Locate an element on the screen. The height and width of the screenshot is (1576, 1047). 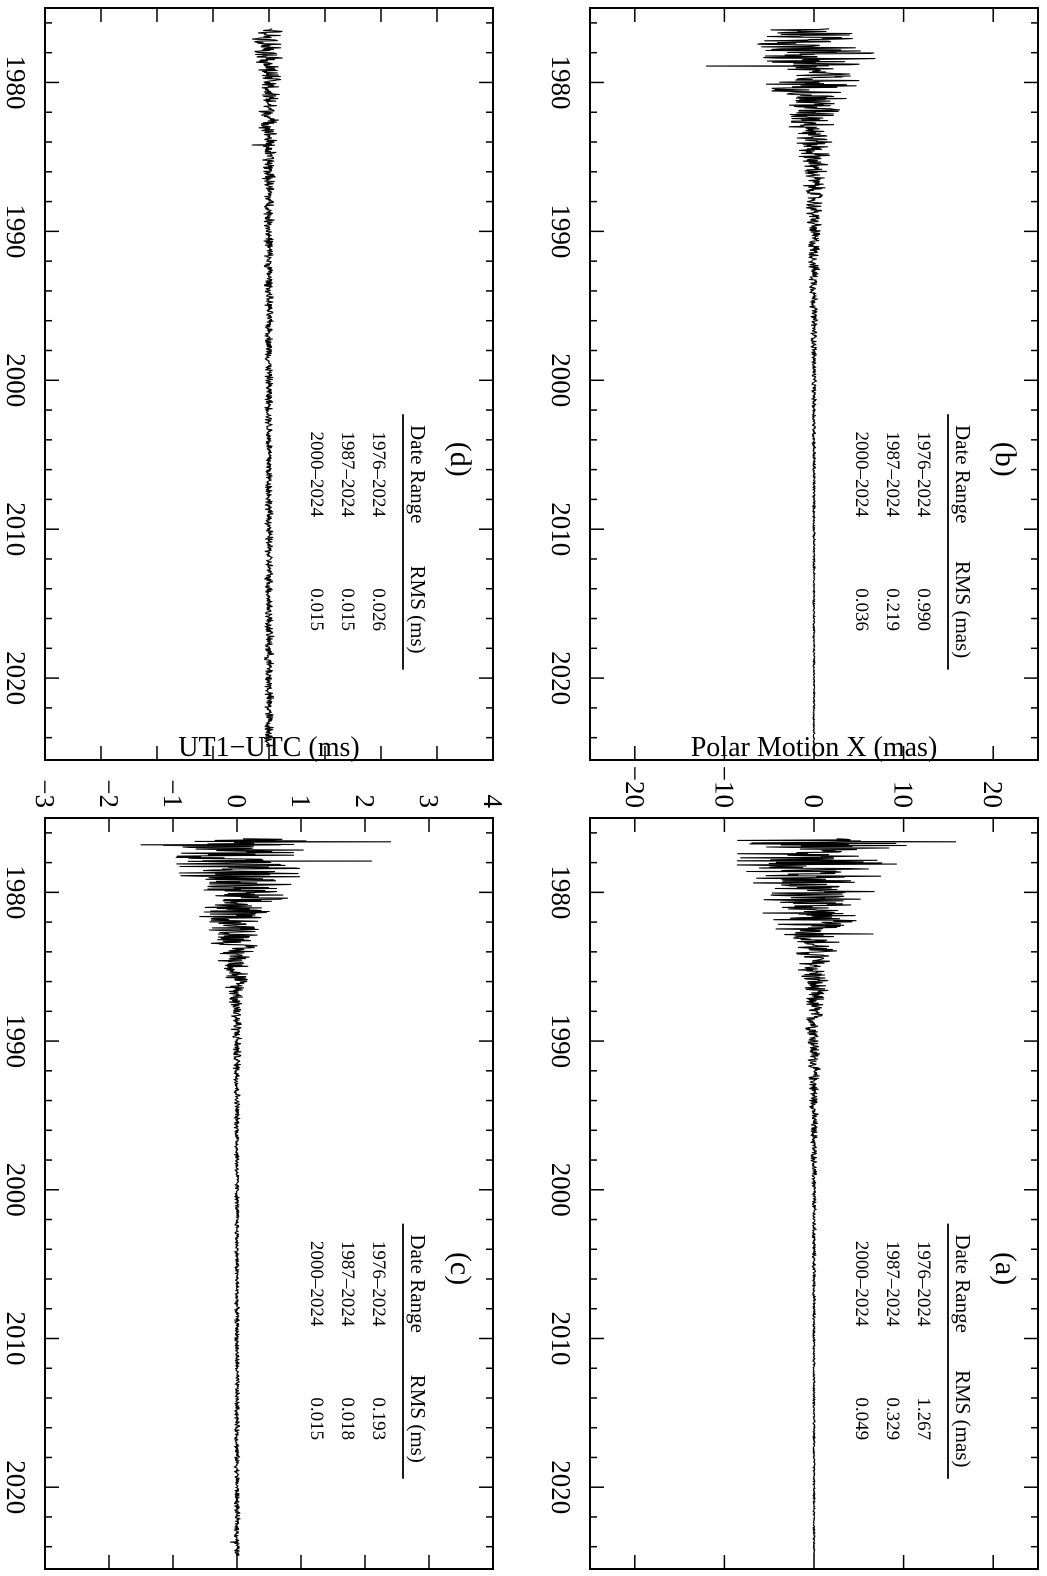
table-cell-rms: 0.219 is located at coordinates (892, 609).